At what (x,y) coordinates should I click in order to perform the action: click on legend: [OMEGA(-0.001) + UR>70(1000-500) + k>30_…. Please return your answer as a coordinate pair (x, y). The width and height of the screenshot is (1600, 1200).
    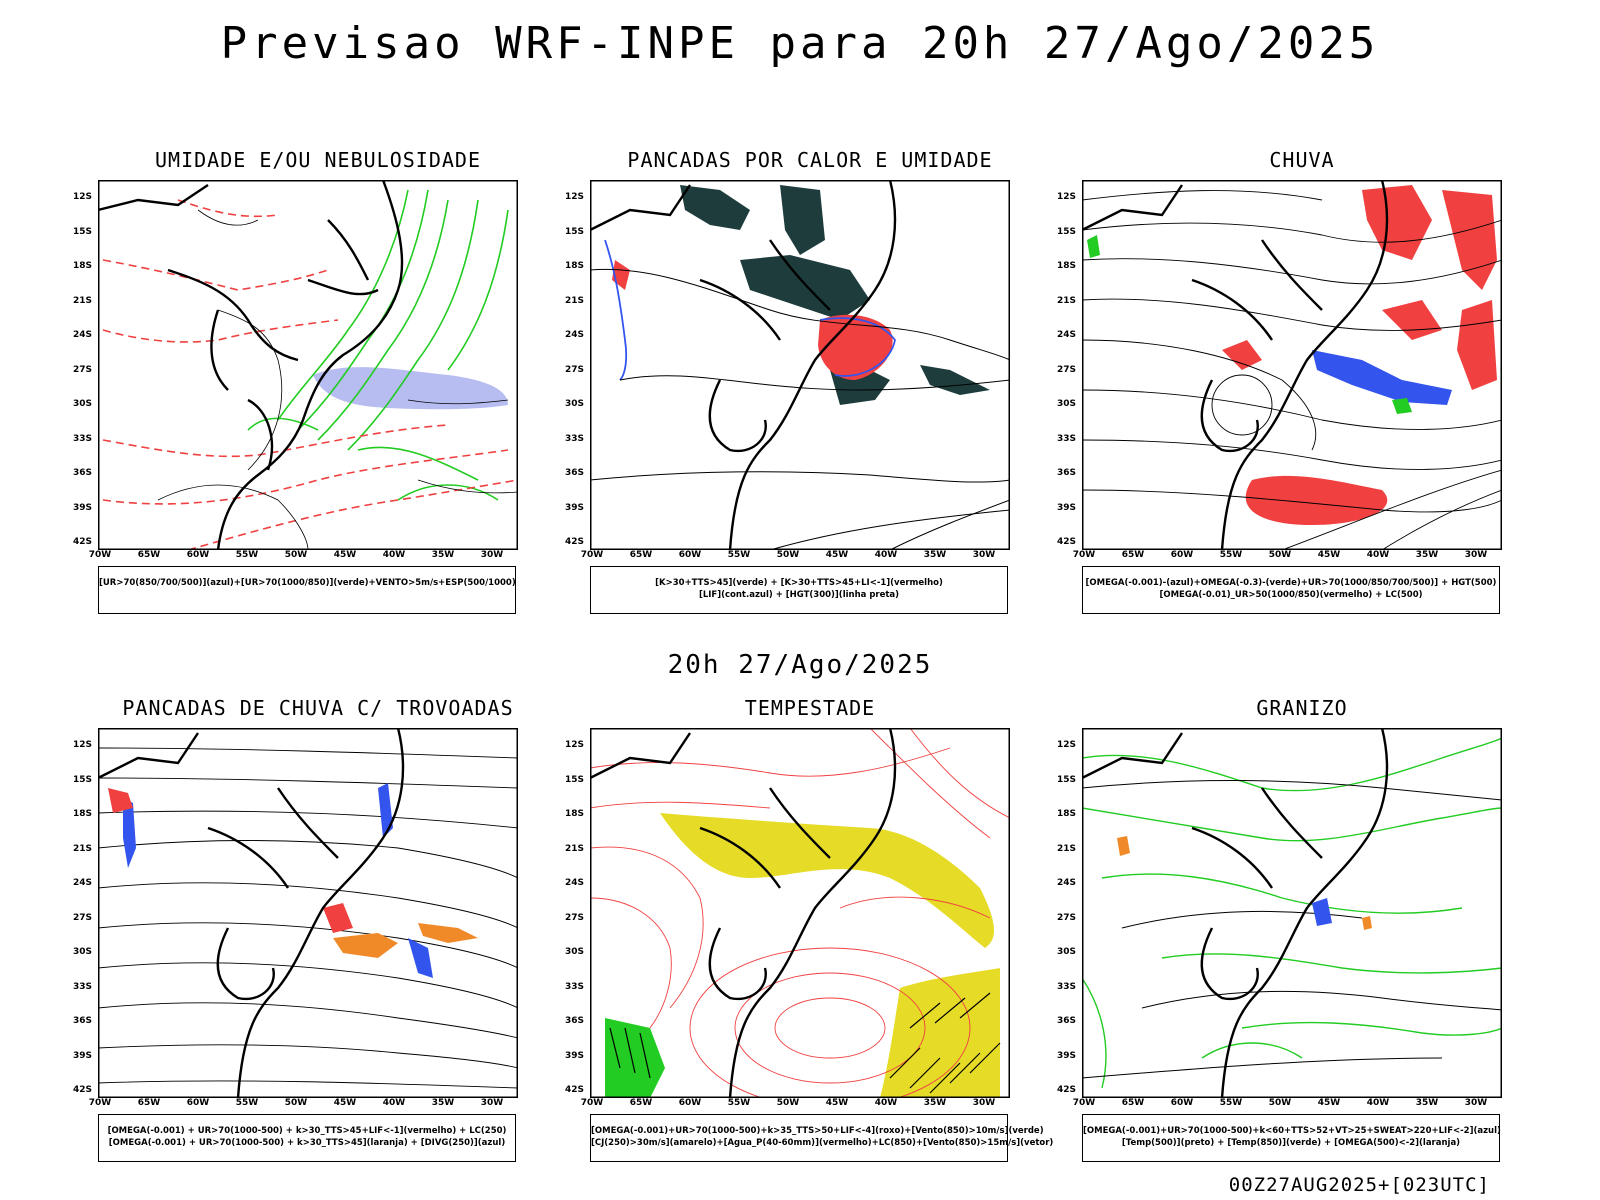
    Looking at the image, I should click on (307, 1138).